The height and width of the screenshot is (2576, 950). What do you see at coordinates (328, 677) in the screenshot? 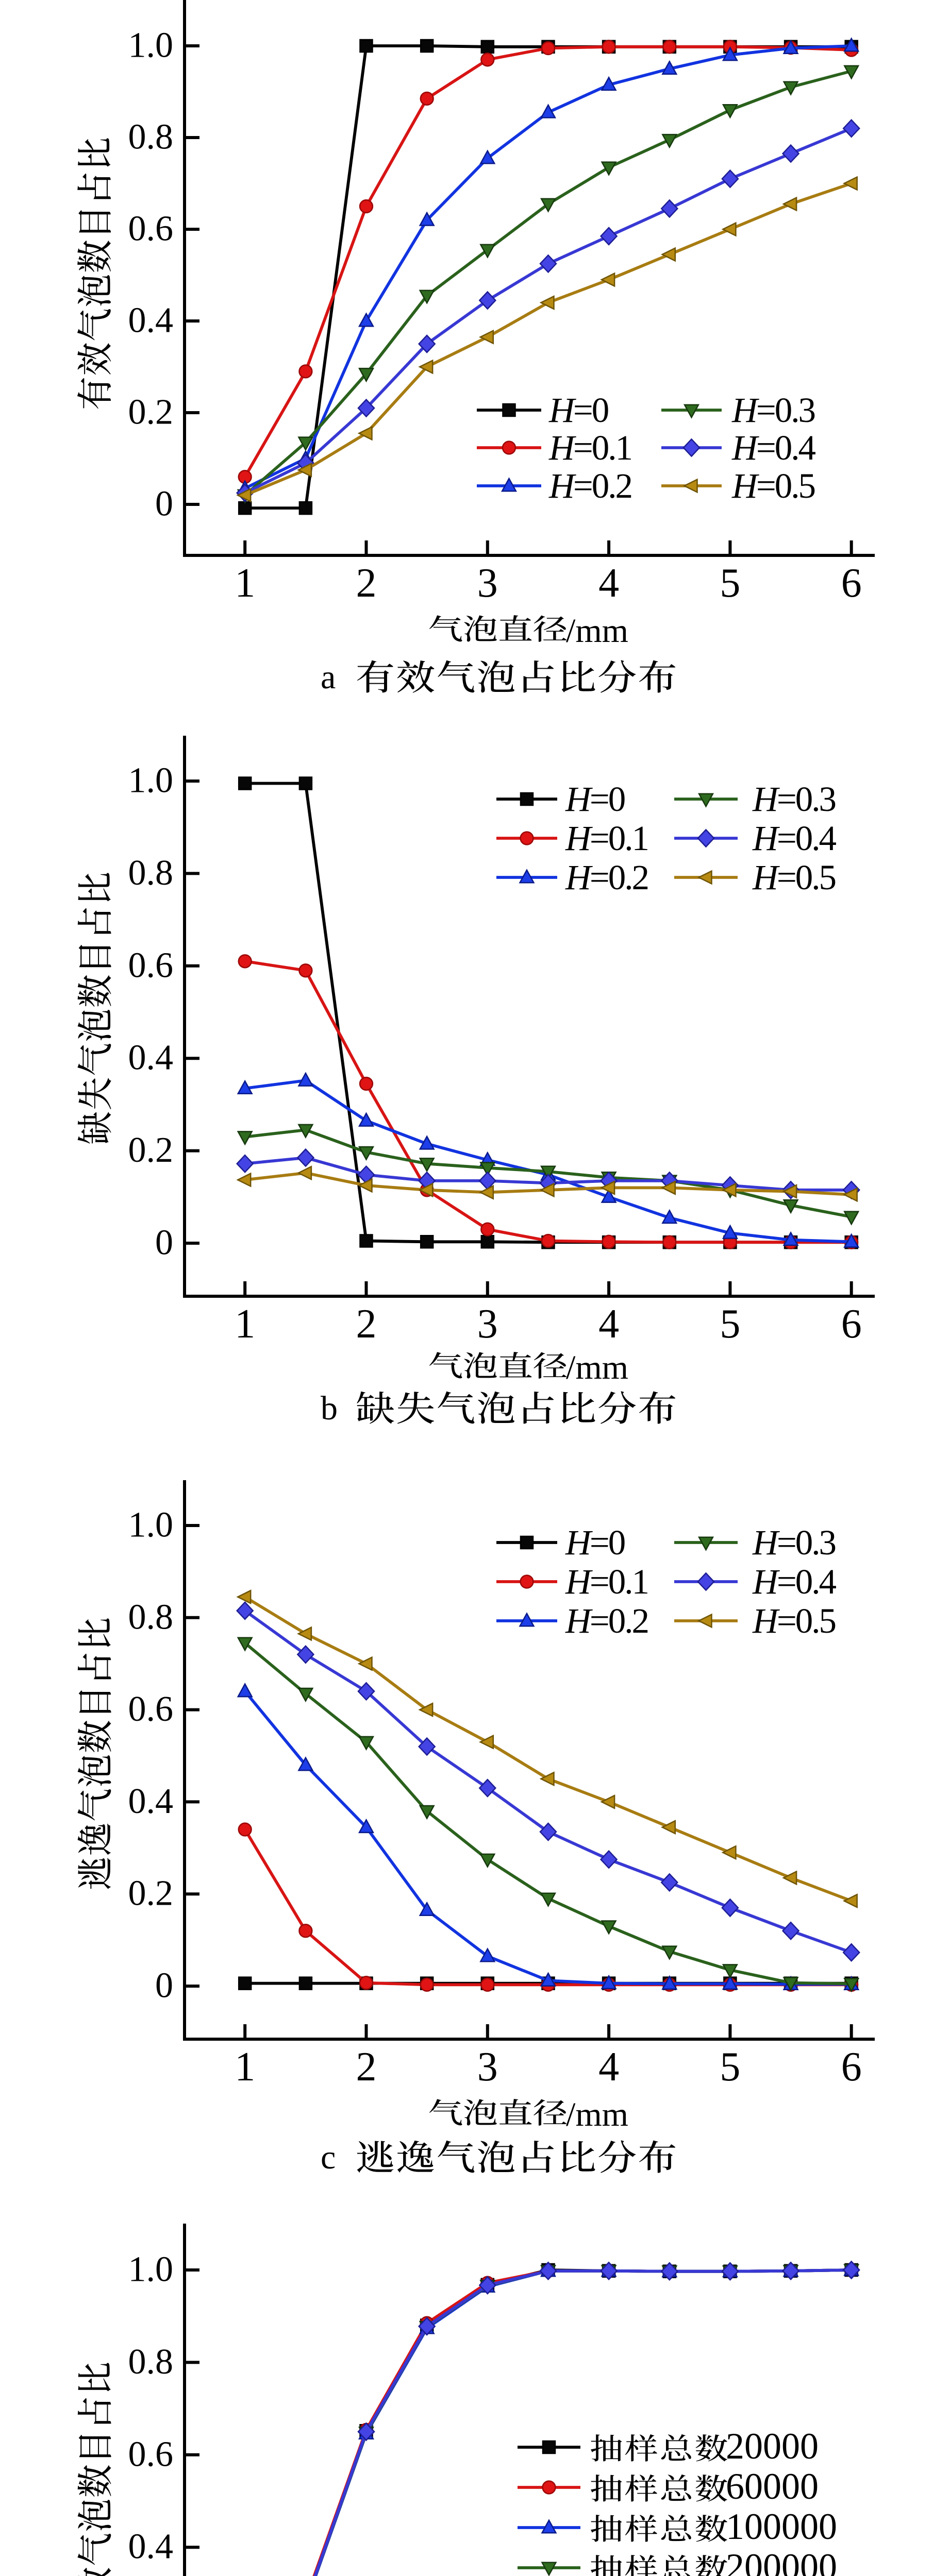
I see `svg-text: a` at bounding box center [328, 677].